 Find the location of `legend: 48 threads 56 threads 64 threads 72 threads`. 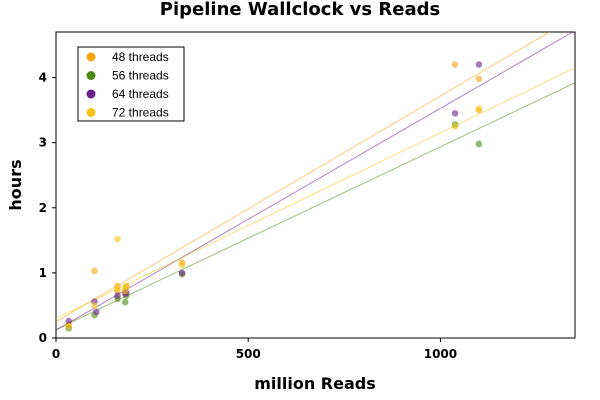

legend: 48 threads 56 threads 64 threads 72 threads is located at coordinates (131, 84).